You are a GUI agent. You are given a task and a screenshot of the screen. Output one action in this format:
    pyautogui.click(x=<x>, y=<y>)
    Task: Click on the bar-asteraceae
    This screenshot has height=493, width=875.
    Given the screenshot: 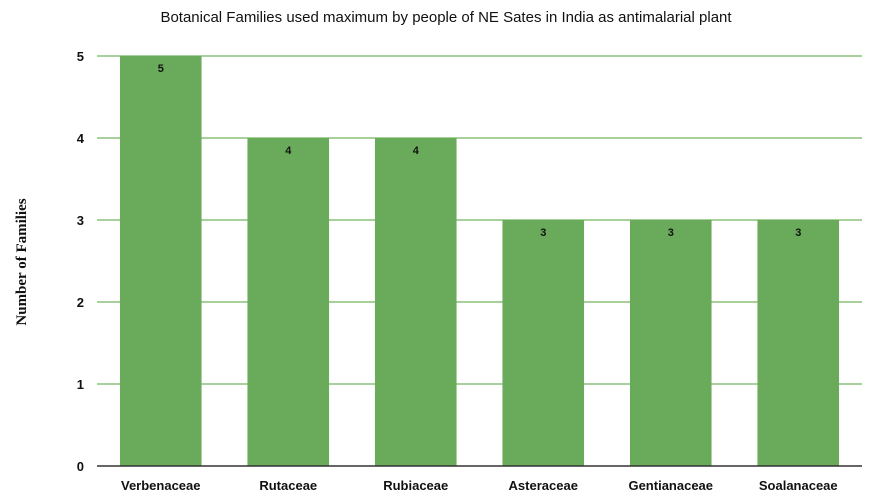 What is the action you would take?
    pyautogui.click(x=543, y=343)
    